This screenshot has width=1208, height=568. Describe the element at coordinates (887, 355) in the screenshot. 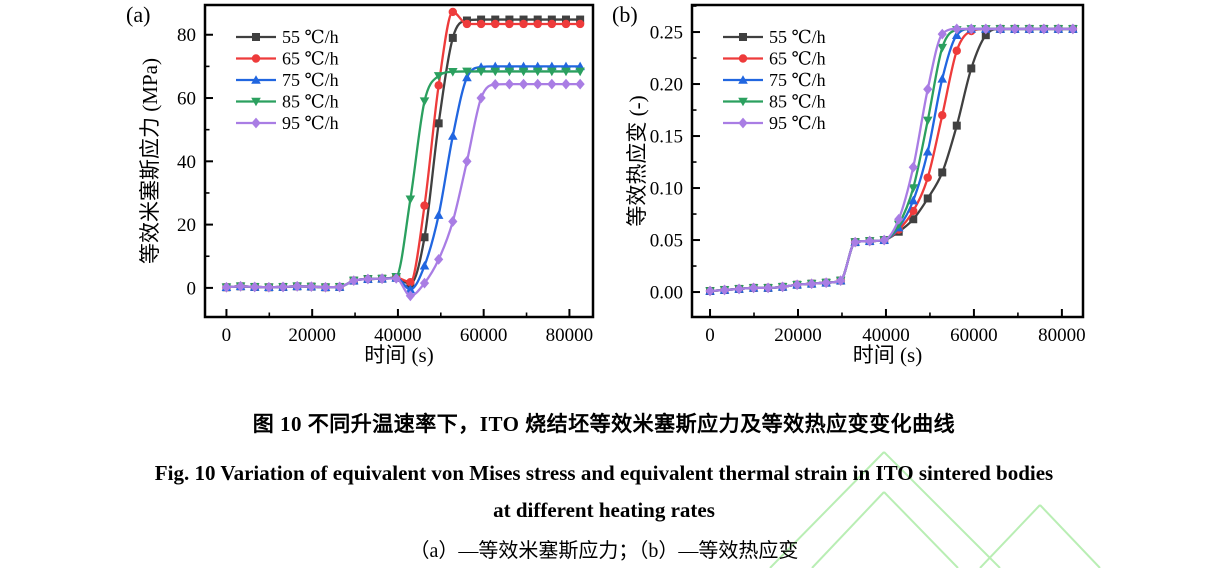

I see `x-axis-title: 时间 (s)` at that location.